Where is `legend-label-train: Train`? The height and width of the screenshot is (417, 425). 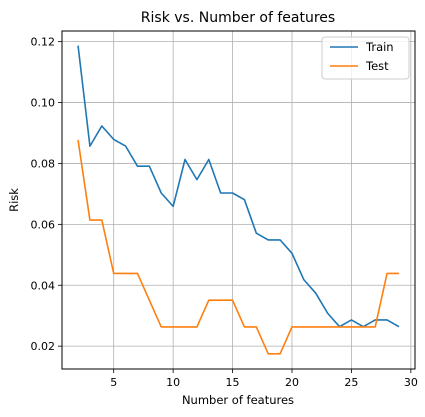 legend-label-train: Train is located at coordinates (379, 47).